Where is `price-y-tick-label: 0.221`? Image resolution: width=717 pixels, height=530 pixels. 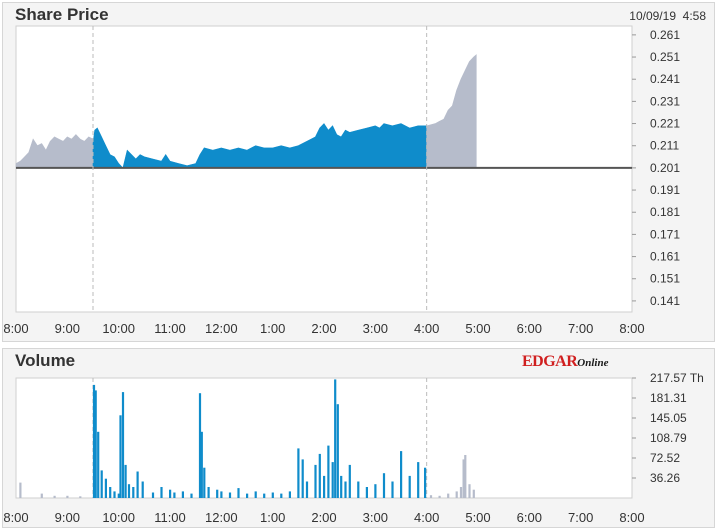 price-y-tick-label: 0.221 is located at coordinates (665, 124).